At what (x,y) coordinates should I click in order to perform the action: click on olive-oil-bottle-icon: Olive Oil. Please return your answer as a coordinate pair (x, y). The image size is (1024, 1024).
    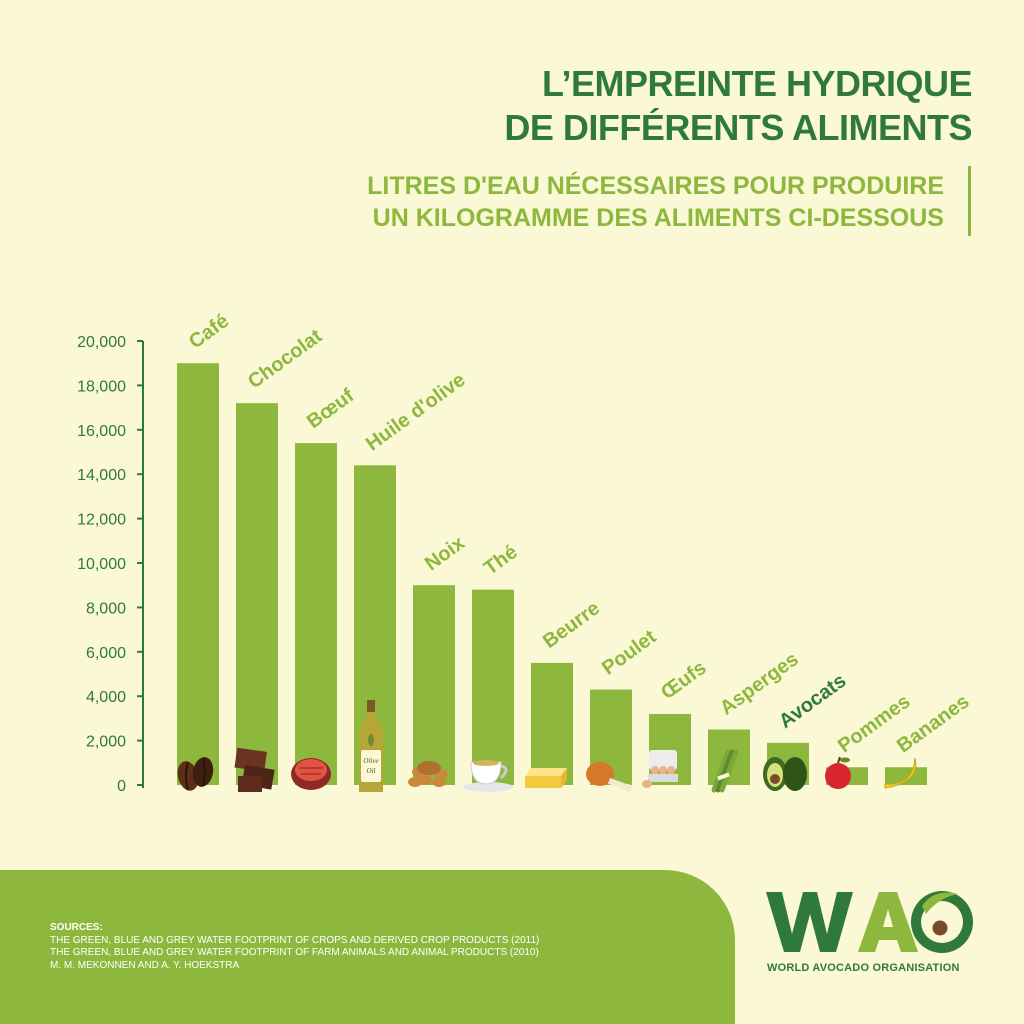
    Looking at the image, I should click on (371, 746).